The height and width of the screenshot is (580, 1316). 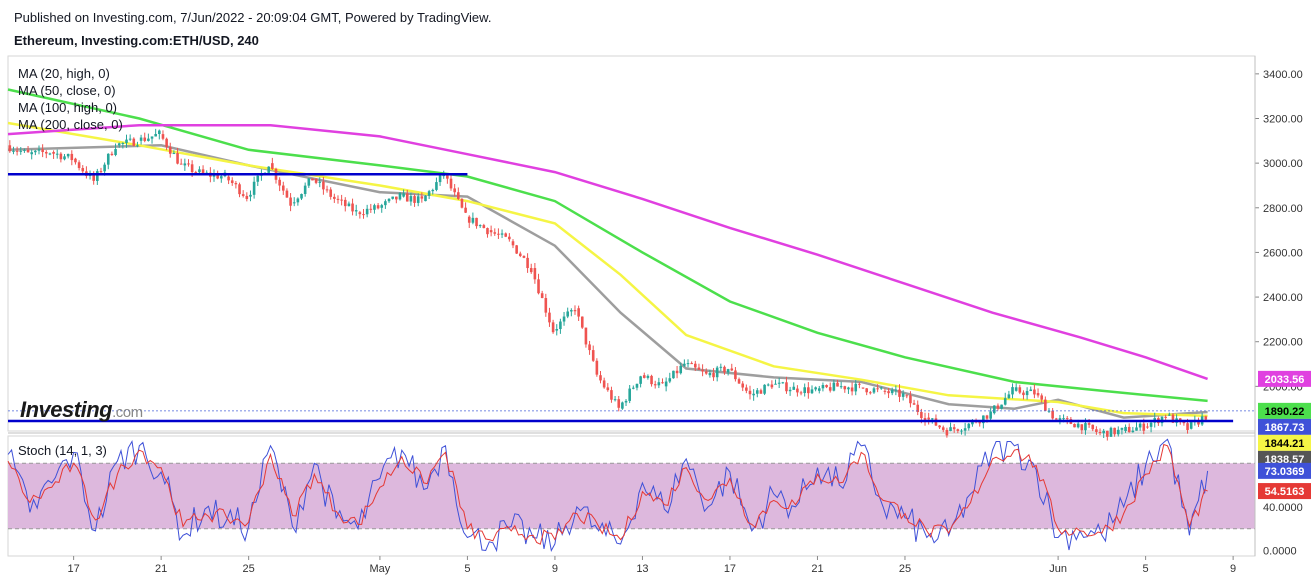 What do you see at coordinates (1283, 343) in the screenshot?
I see `y-tick-label: 2200.00` at bounding box center [1283, 343].